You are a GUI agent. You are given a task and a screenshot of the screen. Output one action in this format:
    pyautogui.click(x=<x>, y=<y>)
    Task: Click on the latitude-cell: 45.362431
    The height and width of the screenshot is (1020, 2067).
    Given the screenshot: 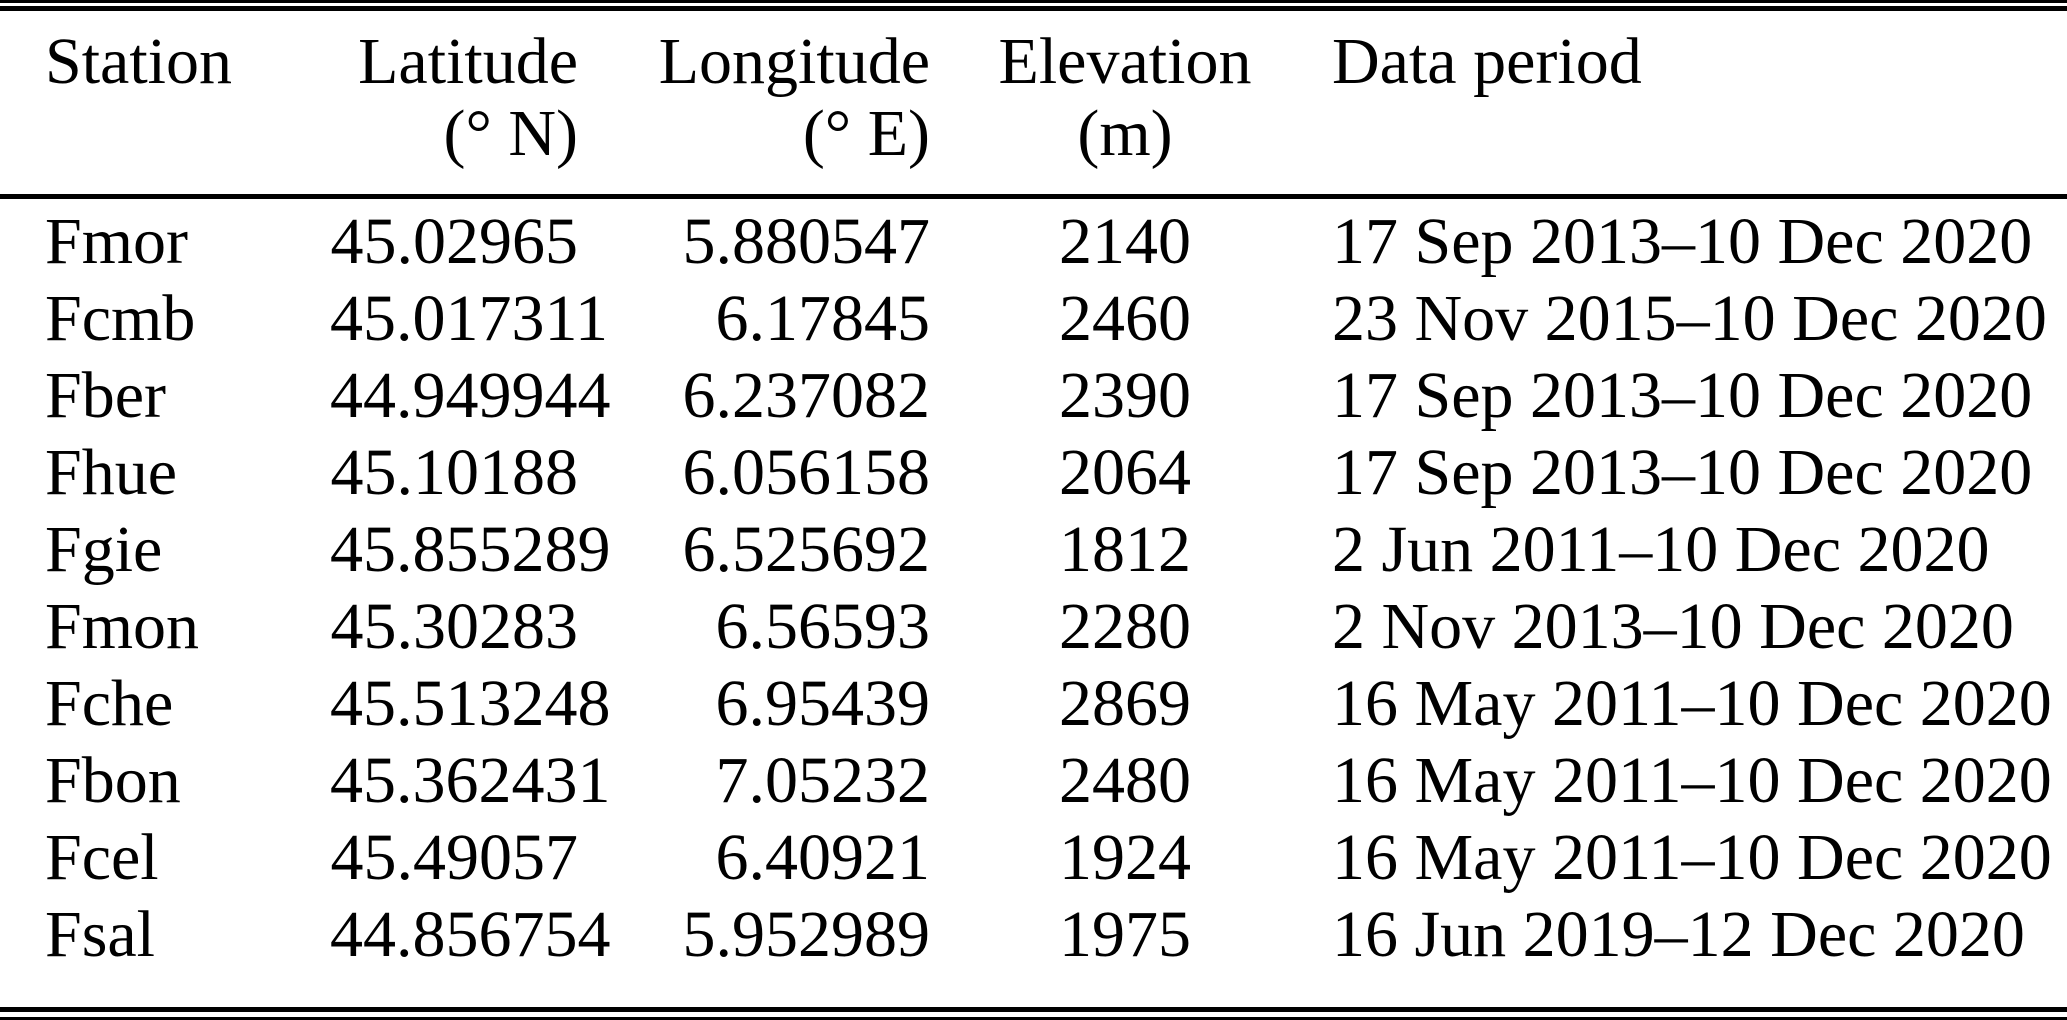 What is the action you would take?
    pyautogui.click(x=470, y=780)
    